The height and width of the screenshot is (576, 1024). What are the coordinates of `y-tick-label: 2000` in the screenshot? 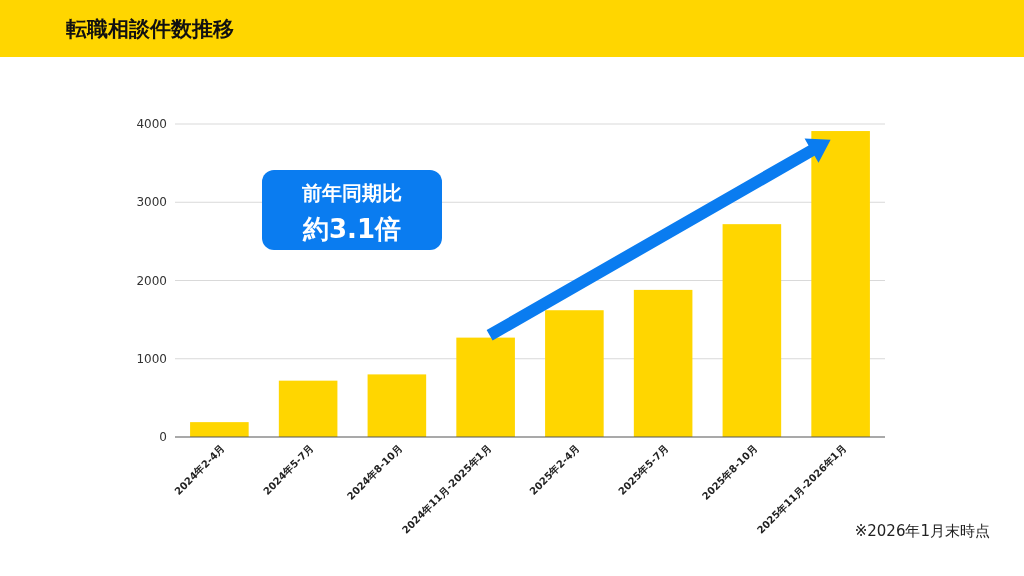 It's located at (151, 280).